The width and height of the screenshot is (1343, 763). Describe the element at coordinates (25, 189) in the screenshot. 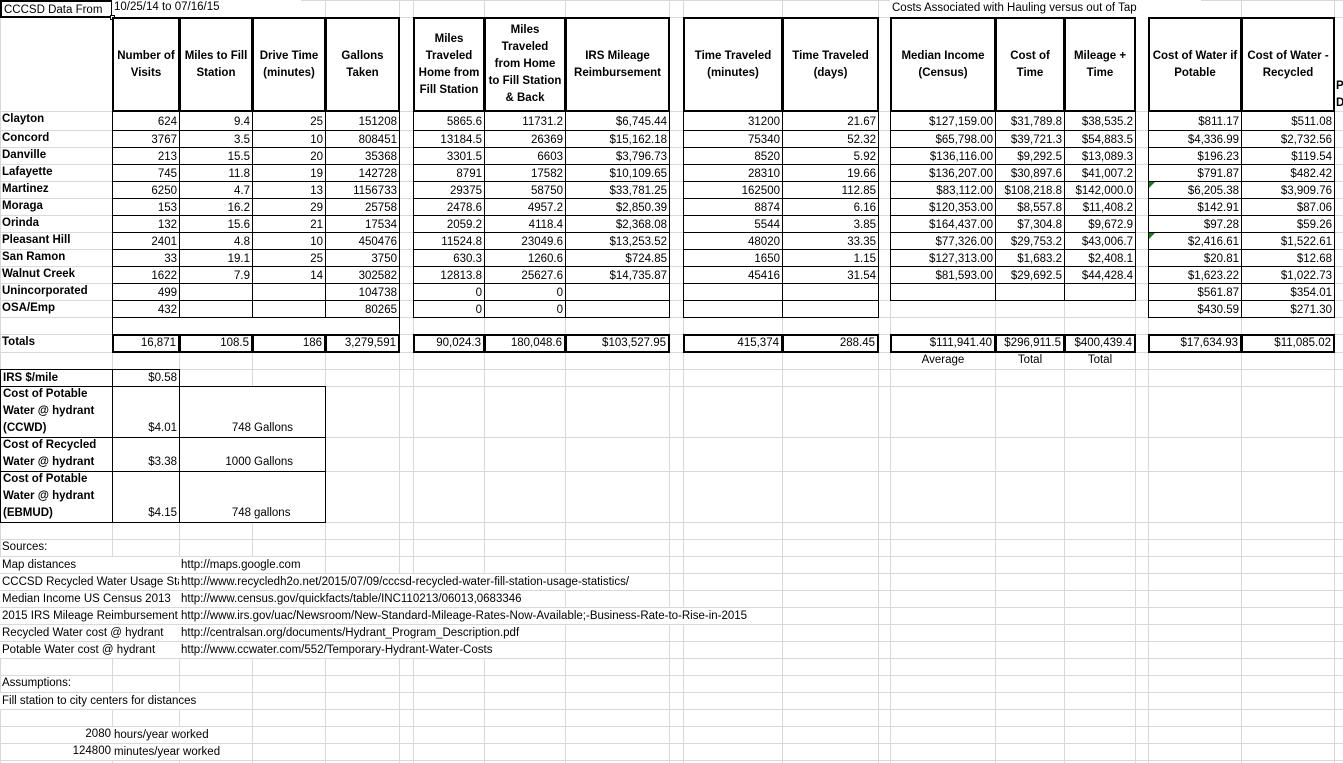

I see `row-label-city: Martinez` at that location.